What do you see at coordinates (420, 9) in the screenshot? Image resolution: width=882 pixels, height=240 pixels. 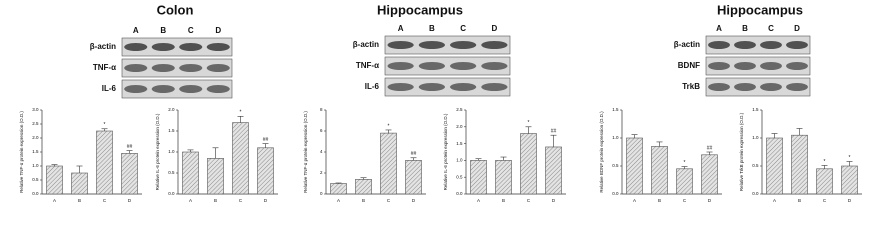 I see `panel-title: Hippocampus` at bounding box center [420, 9].